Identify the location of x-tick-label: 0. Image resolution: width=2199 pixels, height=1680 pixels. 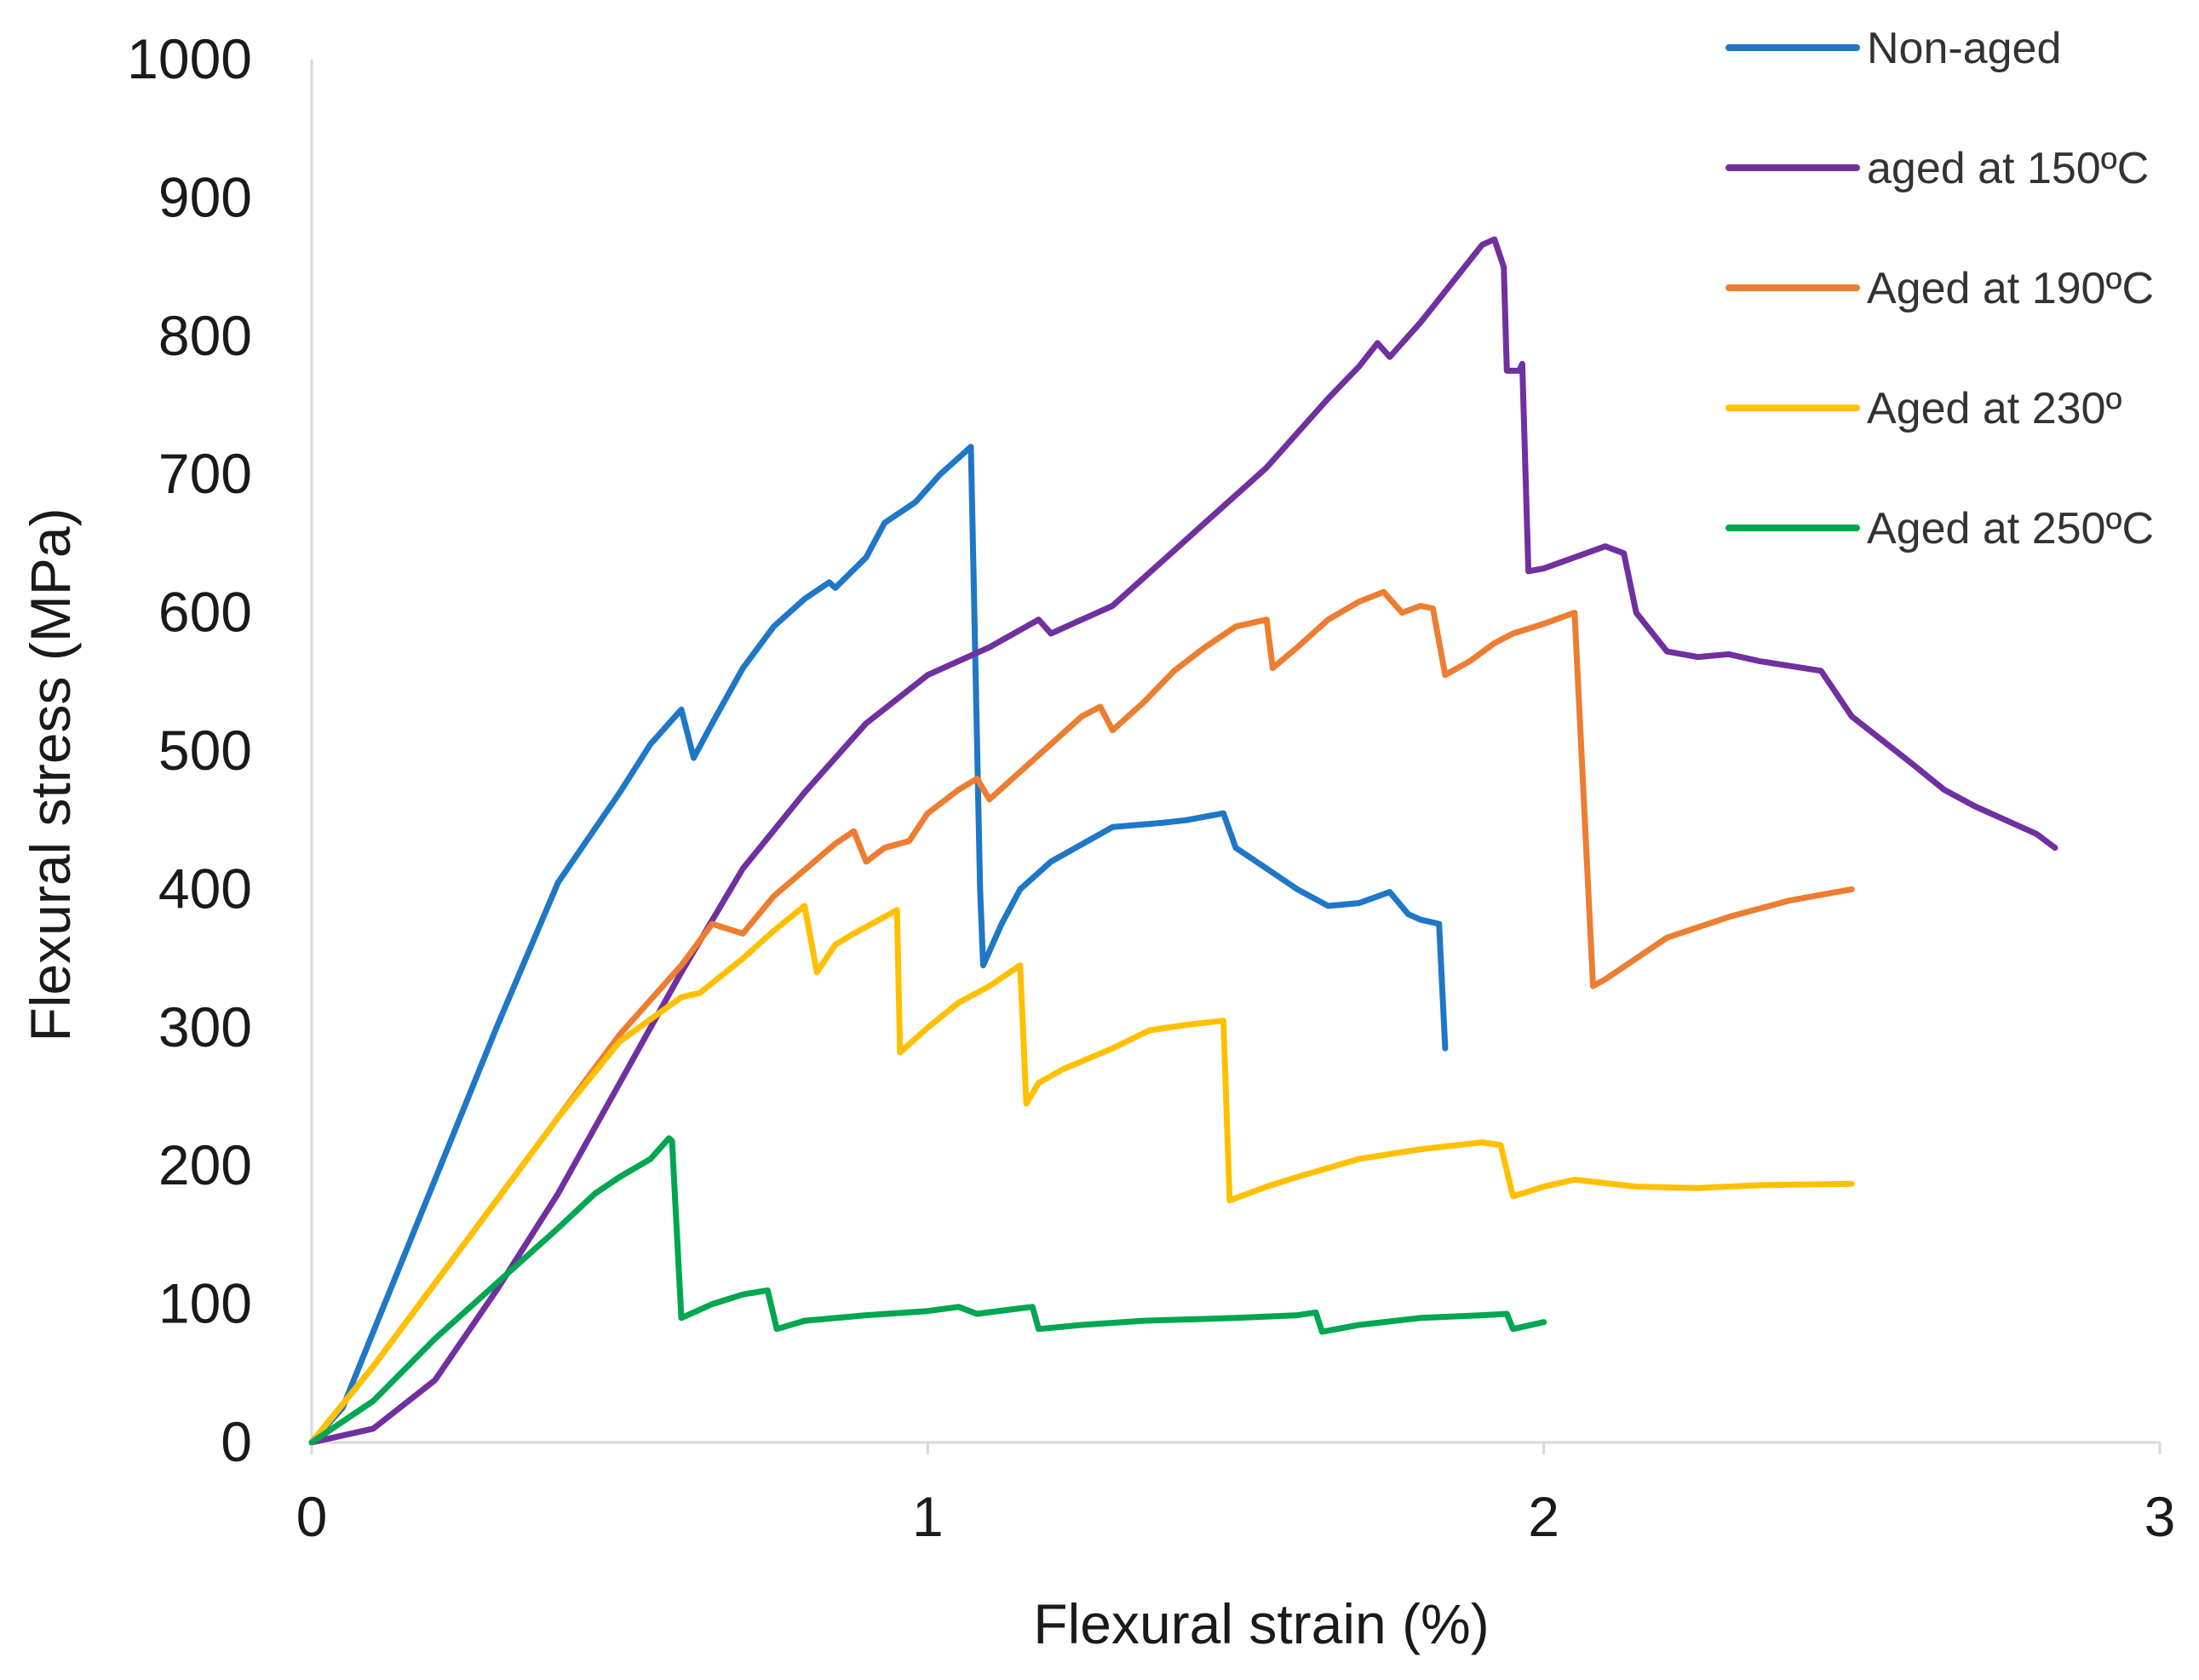
(312, 1516).